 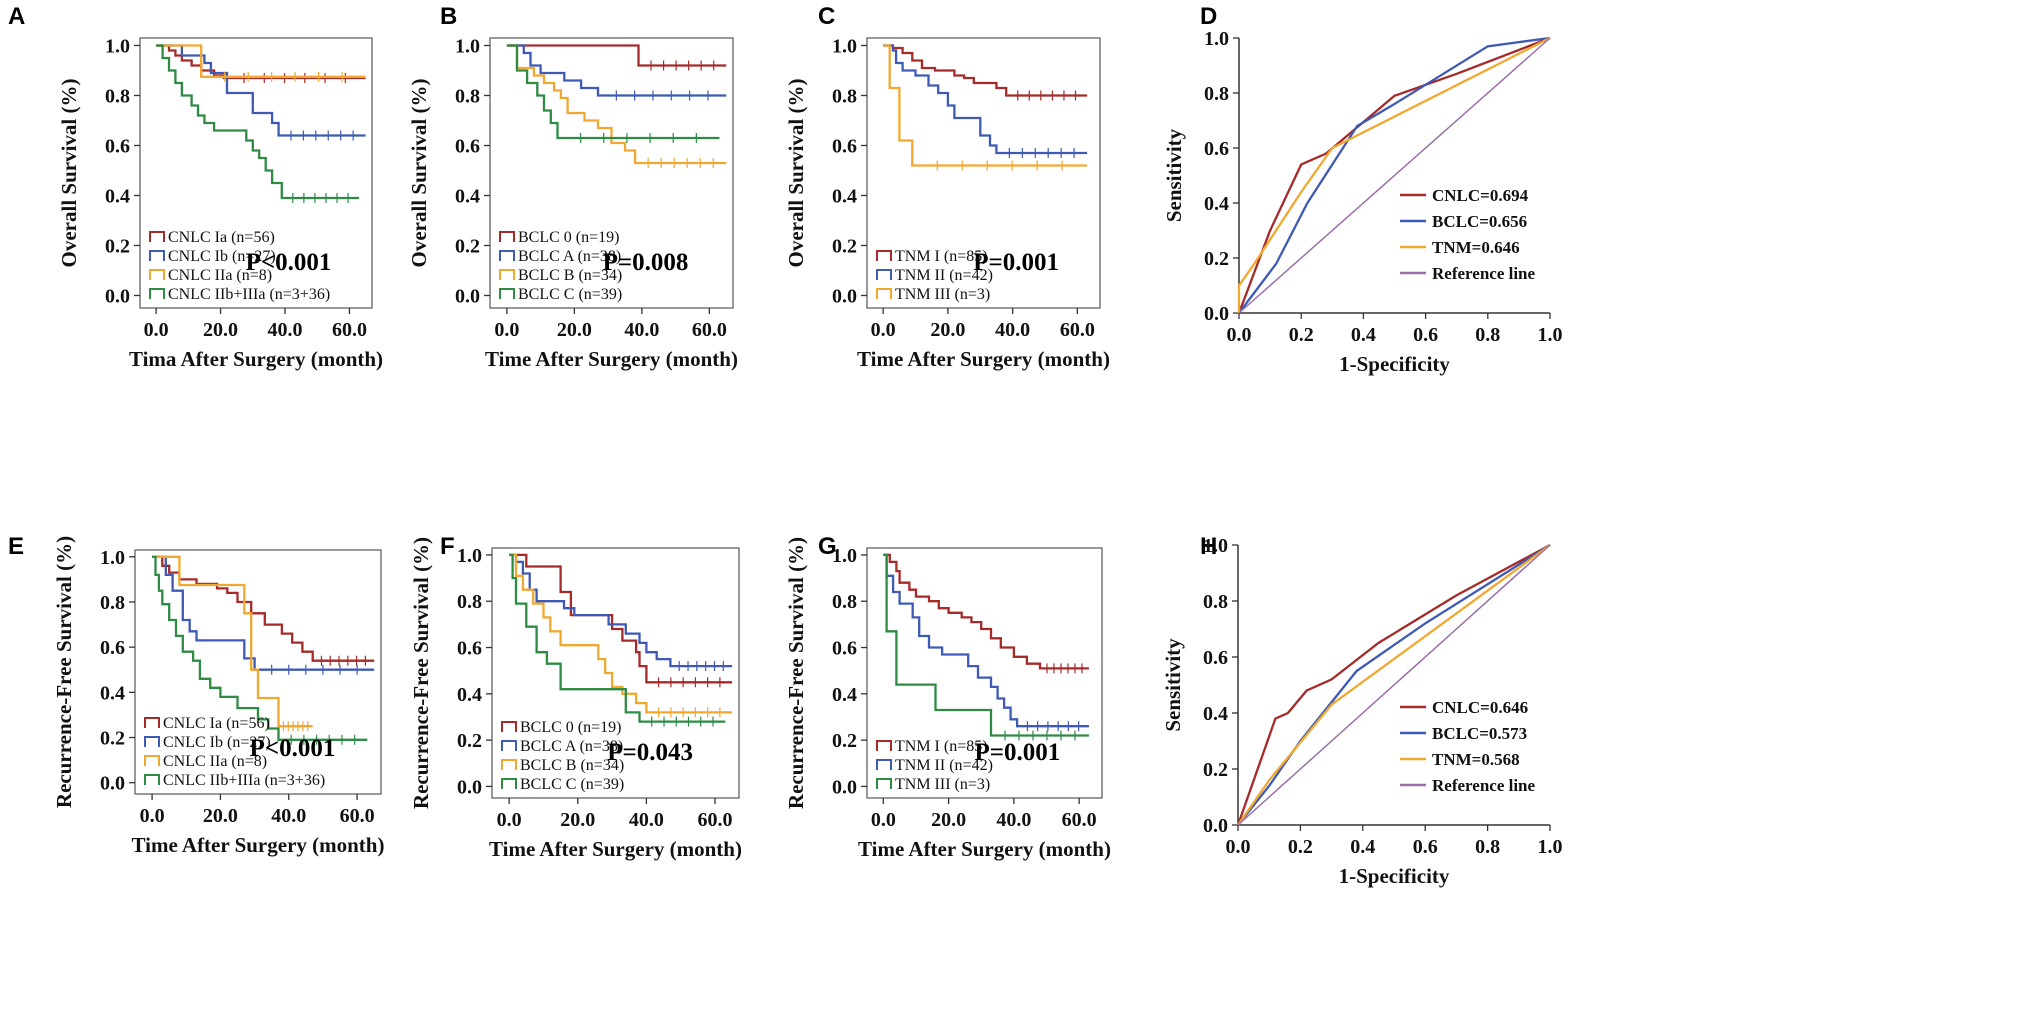 What do you see at coordinates (16, 546) in the screenshot?
I see `panel-label: E` at bounding box center [16, 546].